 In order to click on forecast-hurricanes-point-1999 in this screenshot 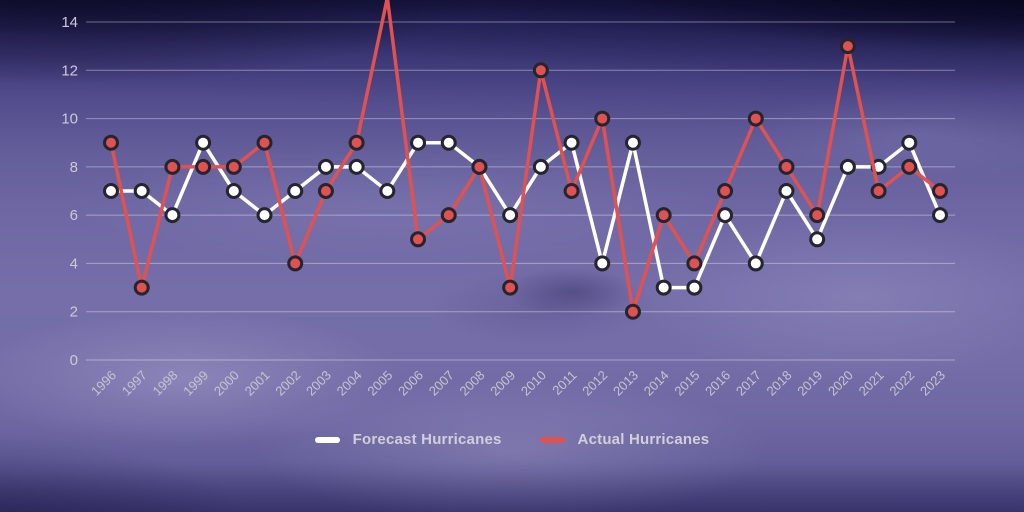, I will do `click(203, 142)`.